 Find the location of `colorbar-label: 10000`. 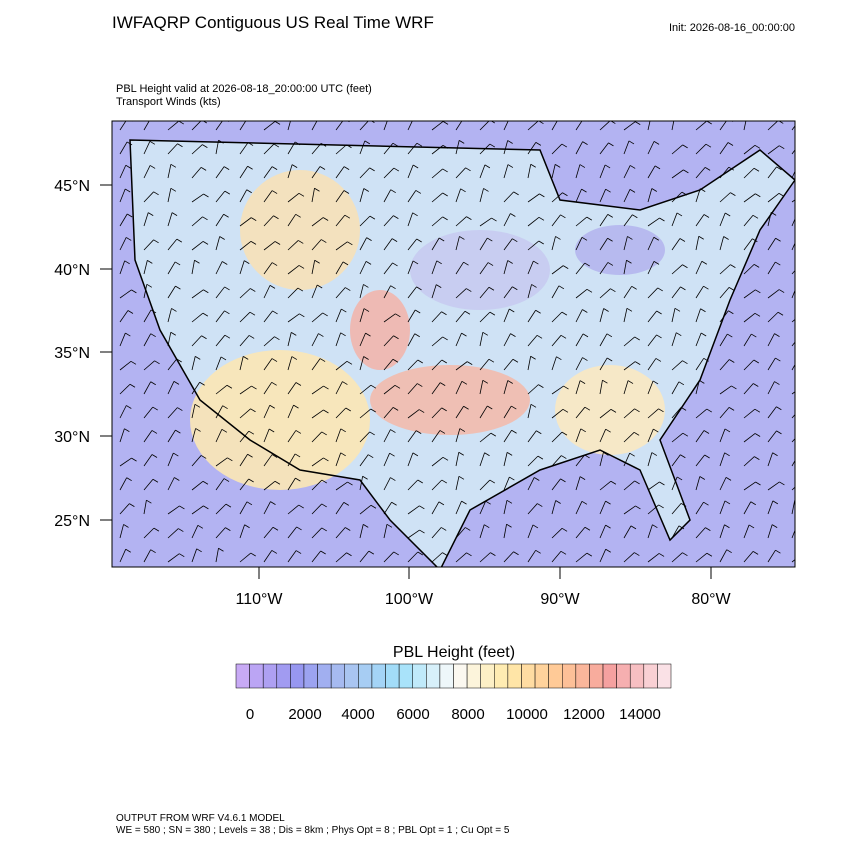

colorbar-label: 10000 is located at coordinates (527, 714).